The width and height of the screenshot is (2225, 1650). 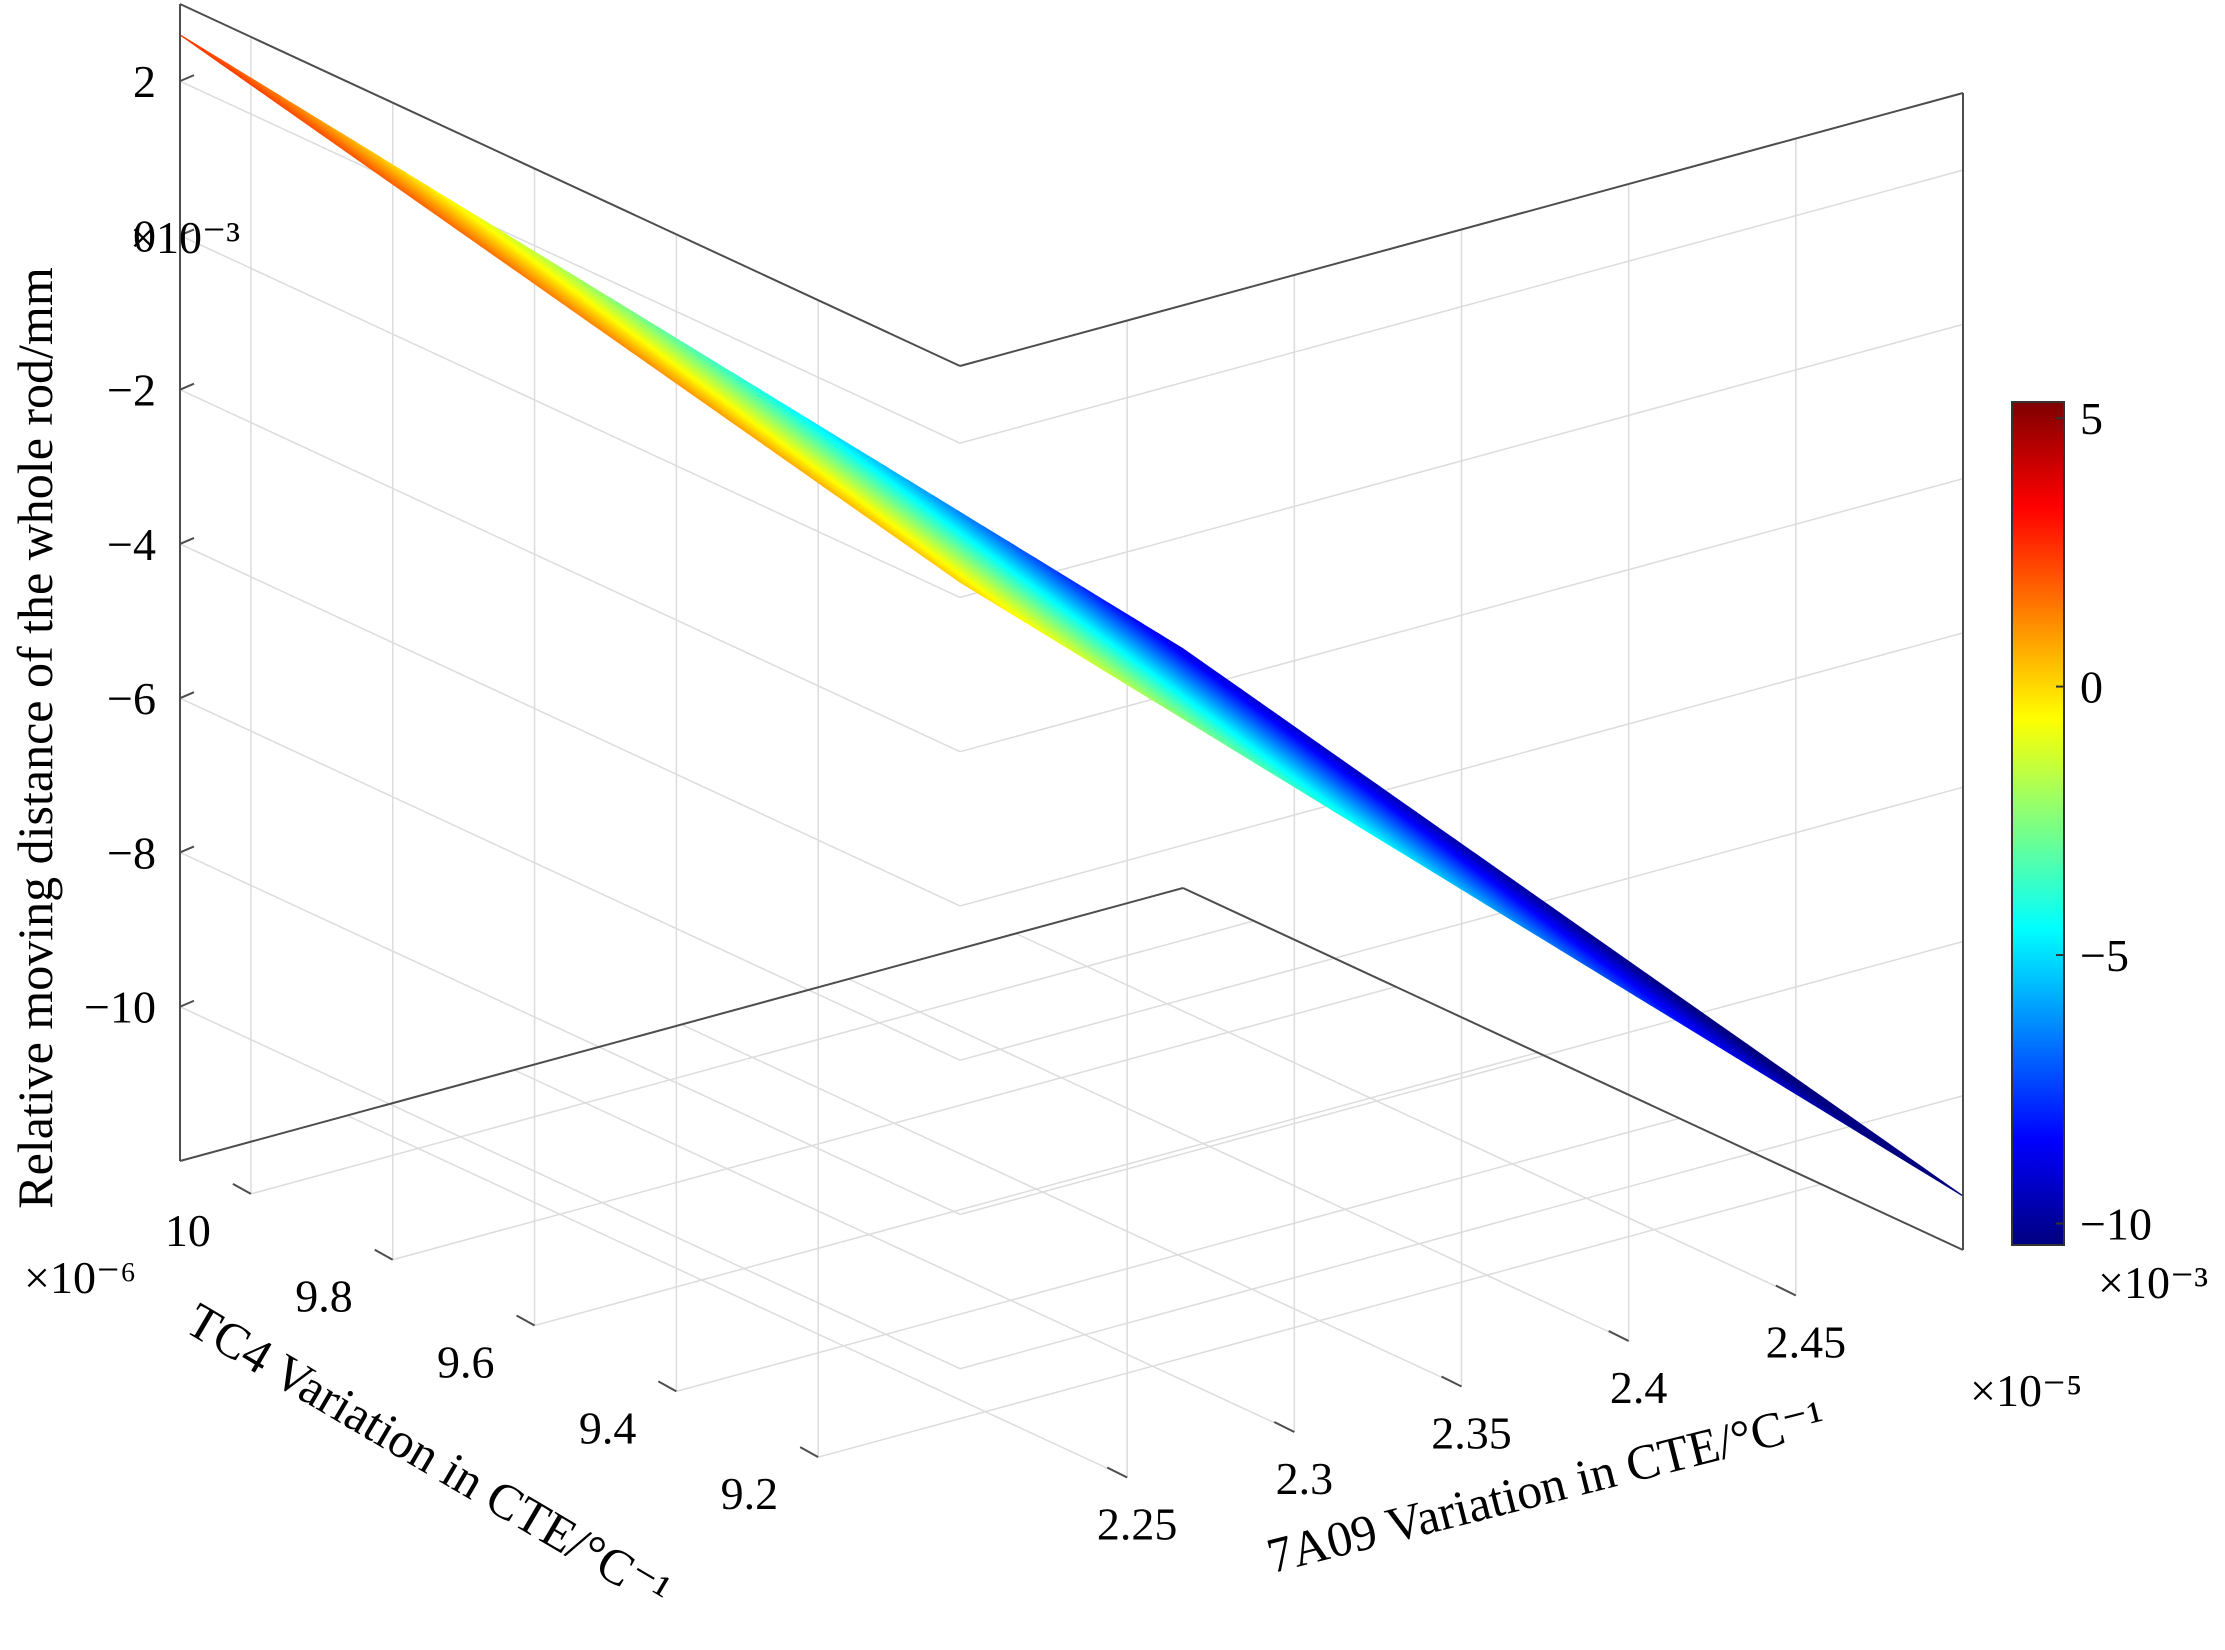 What do you see at coordinates (131, 852) in the screenshot?
I see `z-tick-label: −8` at bounding box center [131, 852].